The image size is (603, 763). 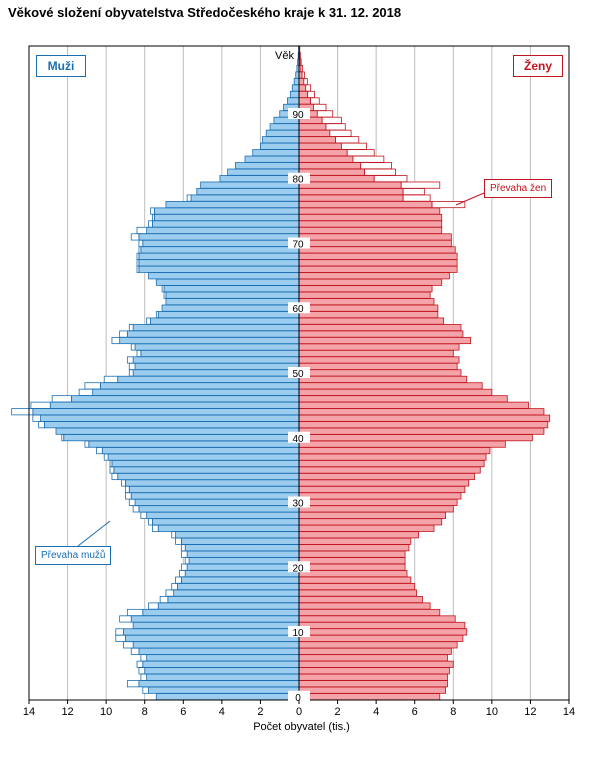 I want to click on legend-men: Muži, so click(x=61, y=66).